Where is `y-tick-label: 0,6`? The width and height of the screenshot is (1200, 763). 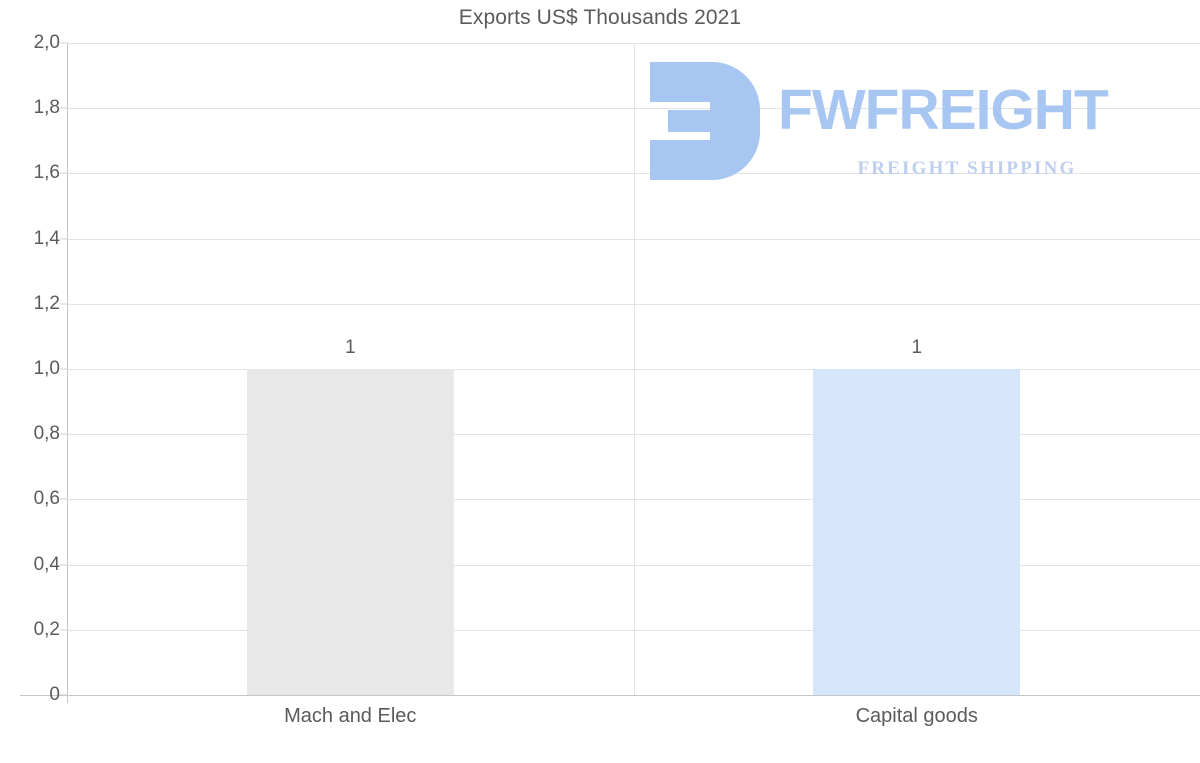
y-tick-label: 0,6 is located at coordinates (46, 499).